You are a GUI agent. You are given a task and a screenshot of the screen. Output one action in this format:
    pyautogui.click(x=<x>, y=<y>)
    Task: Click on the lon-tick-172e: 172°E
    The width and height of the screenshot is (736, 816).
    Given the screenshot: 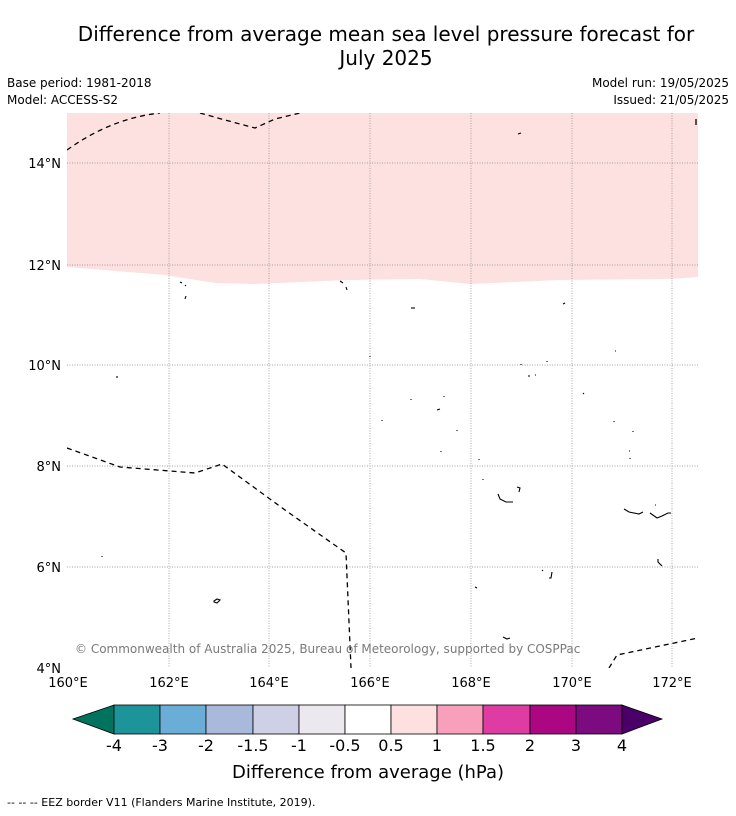 What is the action you would take?
    pyautogui.click(x=672, y=683)
    